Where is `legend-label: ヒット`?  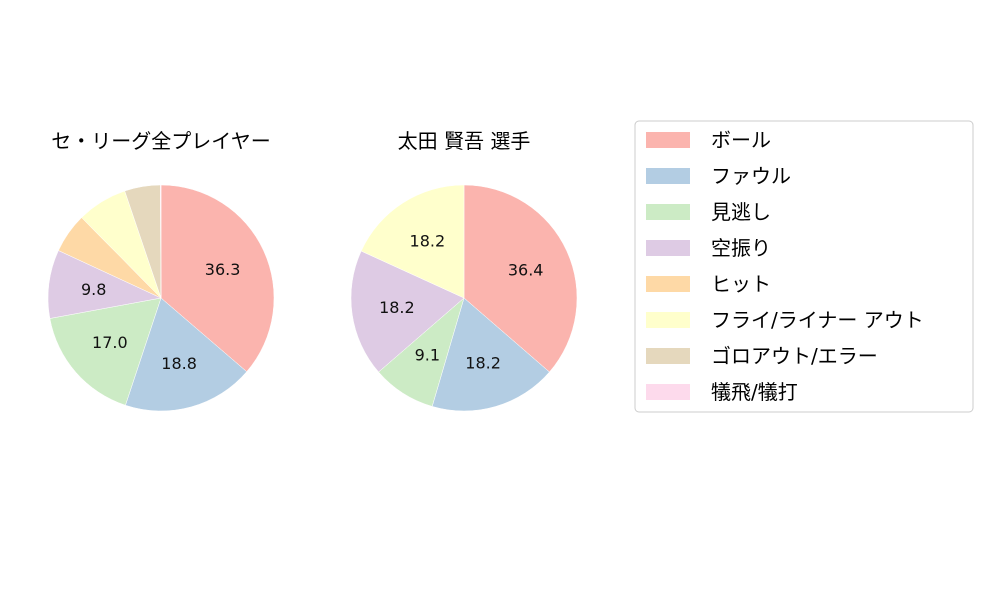 legend-label: ヒット is located at coordinates (741, 284).